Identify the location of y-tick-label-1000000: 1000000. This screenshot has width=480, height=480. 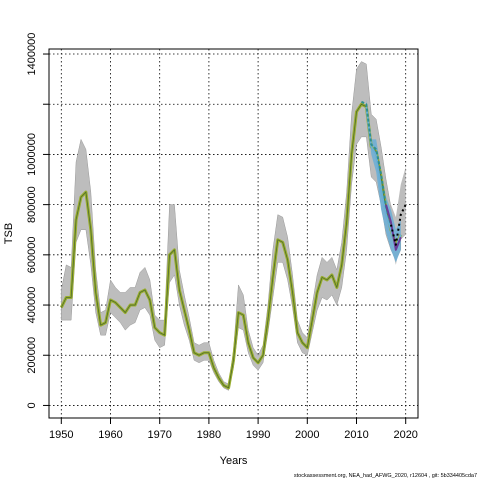
(32, 154).